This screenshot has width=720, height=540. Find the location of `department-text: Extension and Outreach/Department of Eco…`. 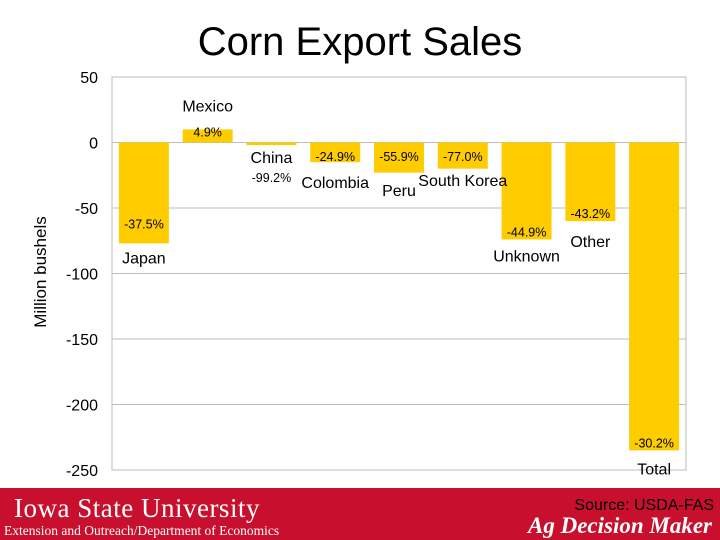

department-text: Extension and Outreach/Department of Eco… is located at coordinates (142, 530).